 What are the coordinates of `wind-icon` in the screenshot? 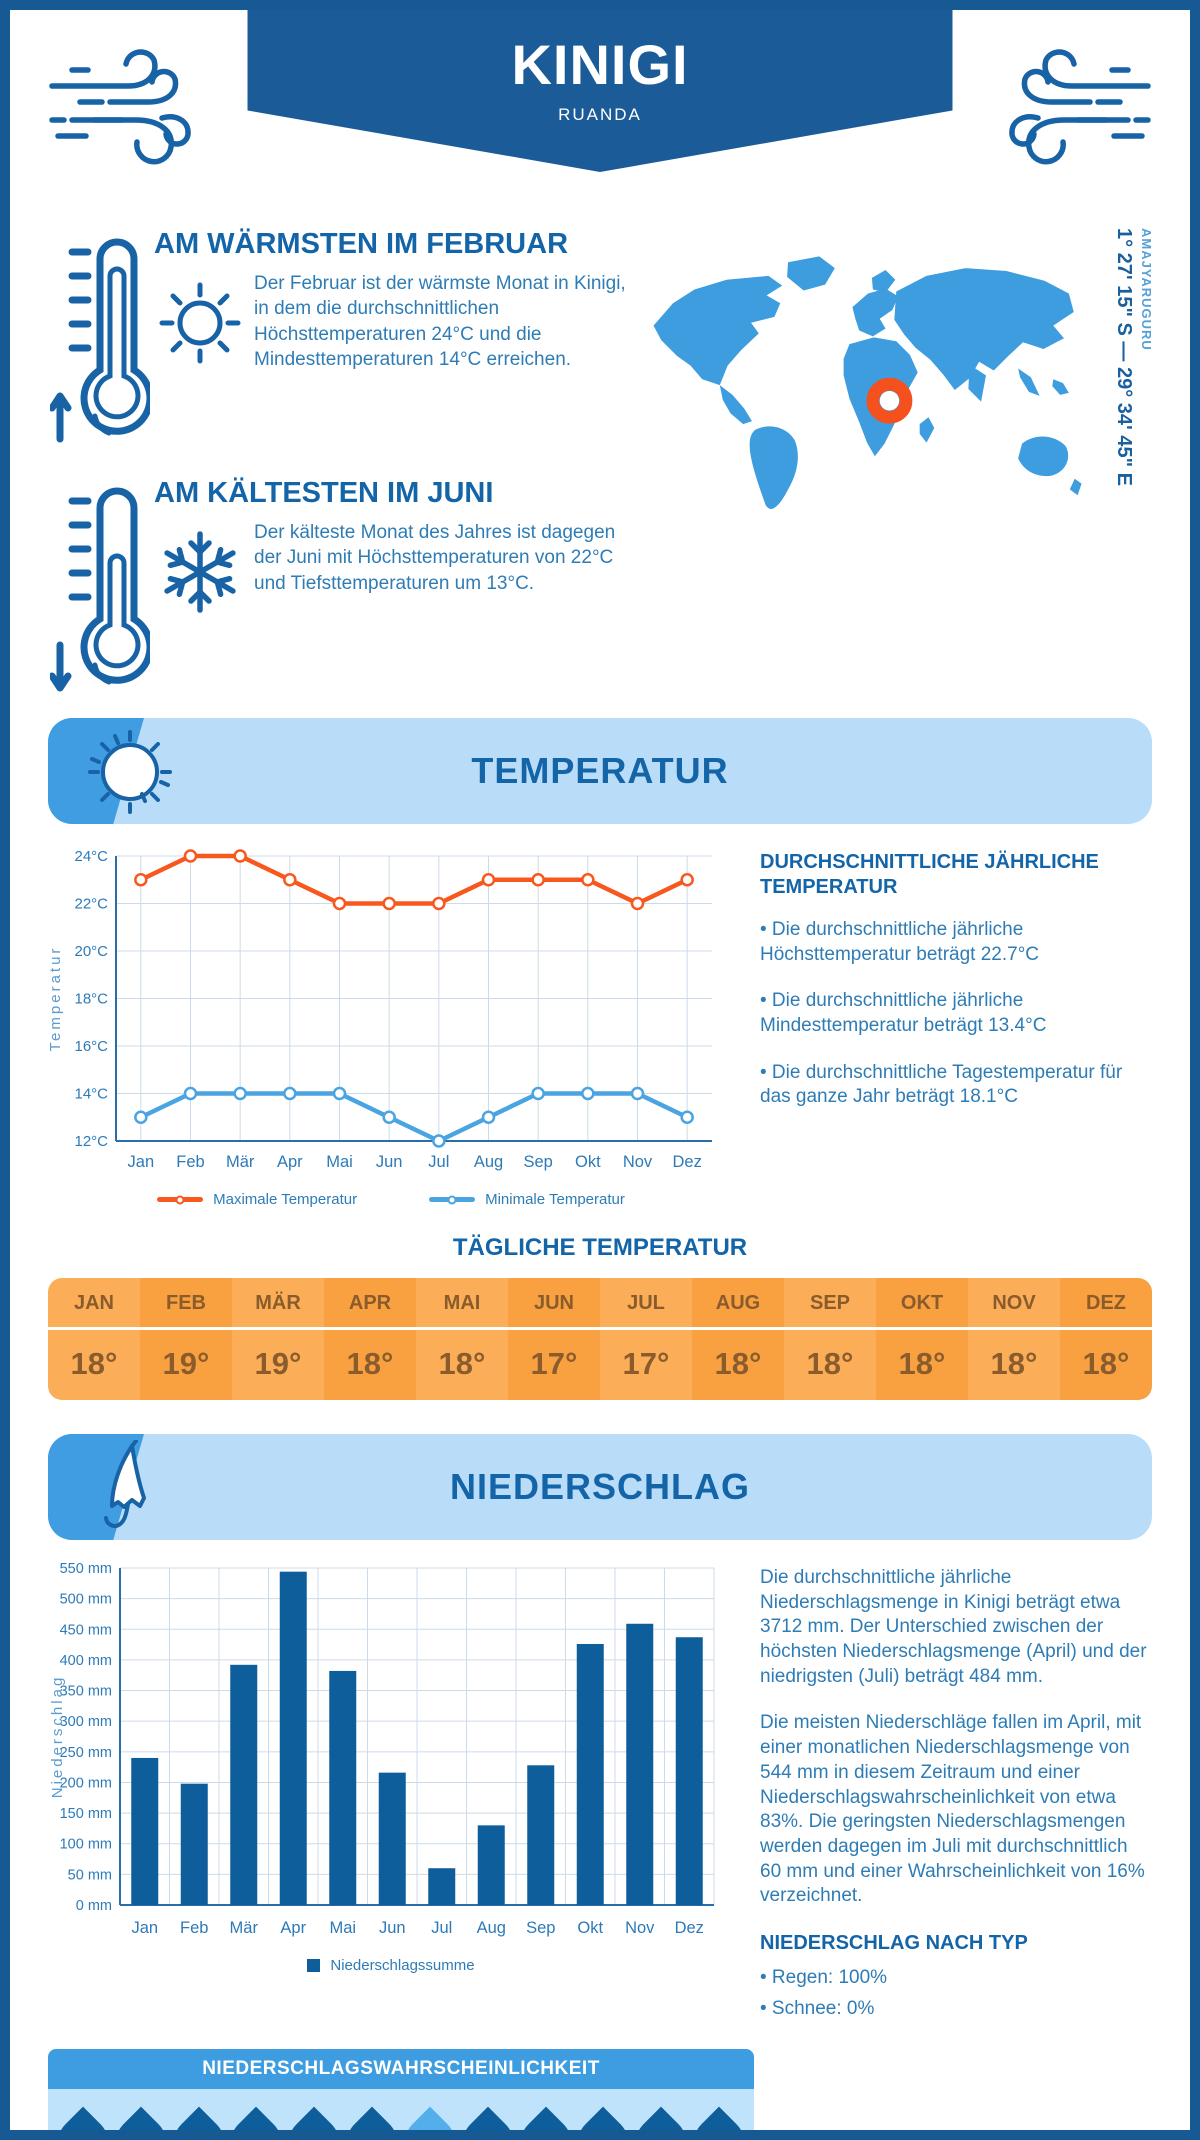 It's located at (1080, 107).